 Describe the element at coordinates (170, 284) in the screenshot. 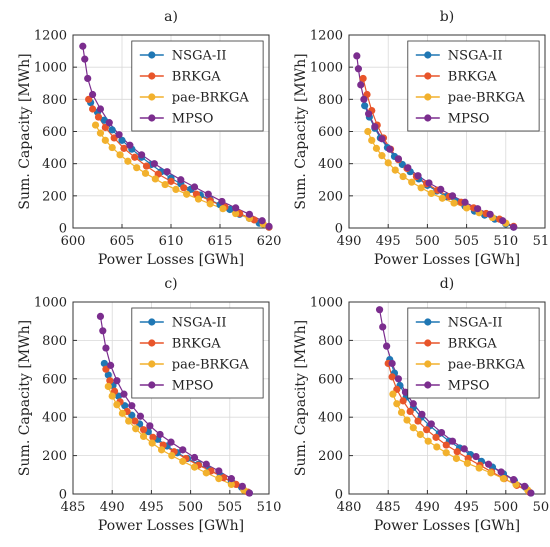

I see `panel-label: c)` at that location.